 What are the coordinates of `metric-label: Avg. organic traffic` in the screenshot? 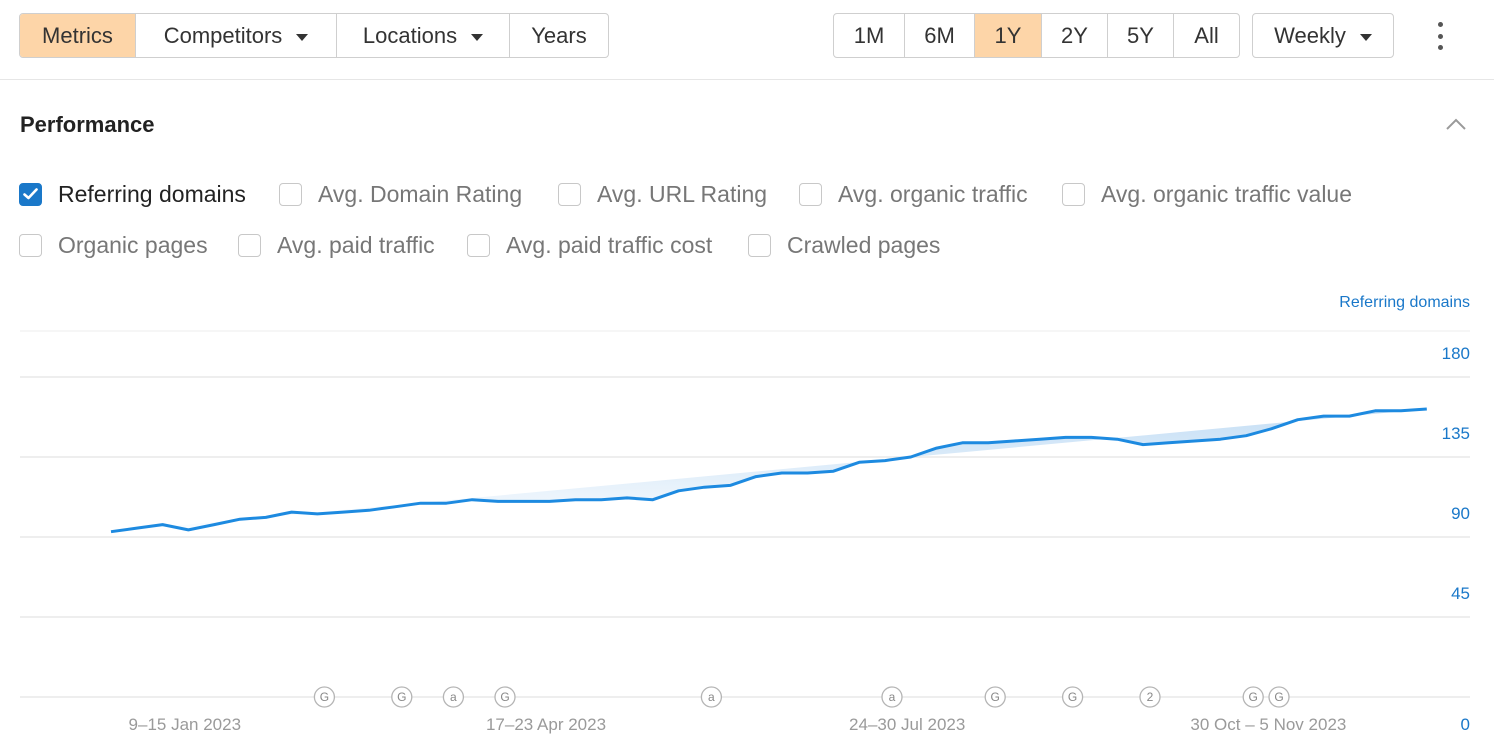 It's located at (933, 193).